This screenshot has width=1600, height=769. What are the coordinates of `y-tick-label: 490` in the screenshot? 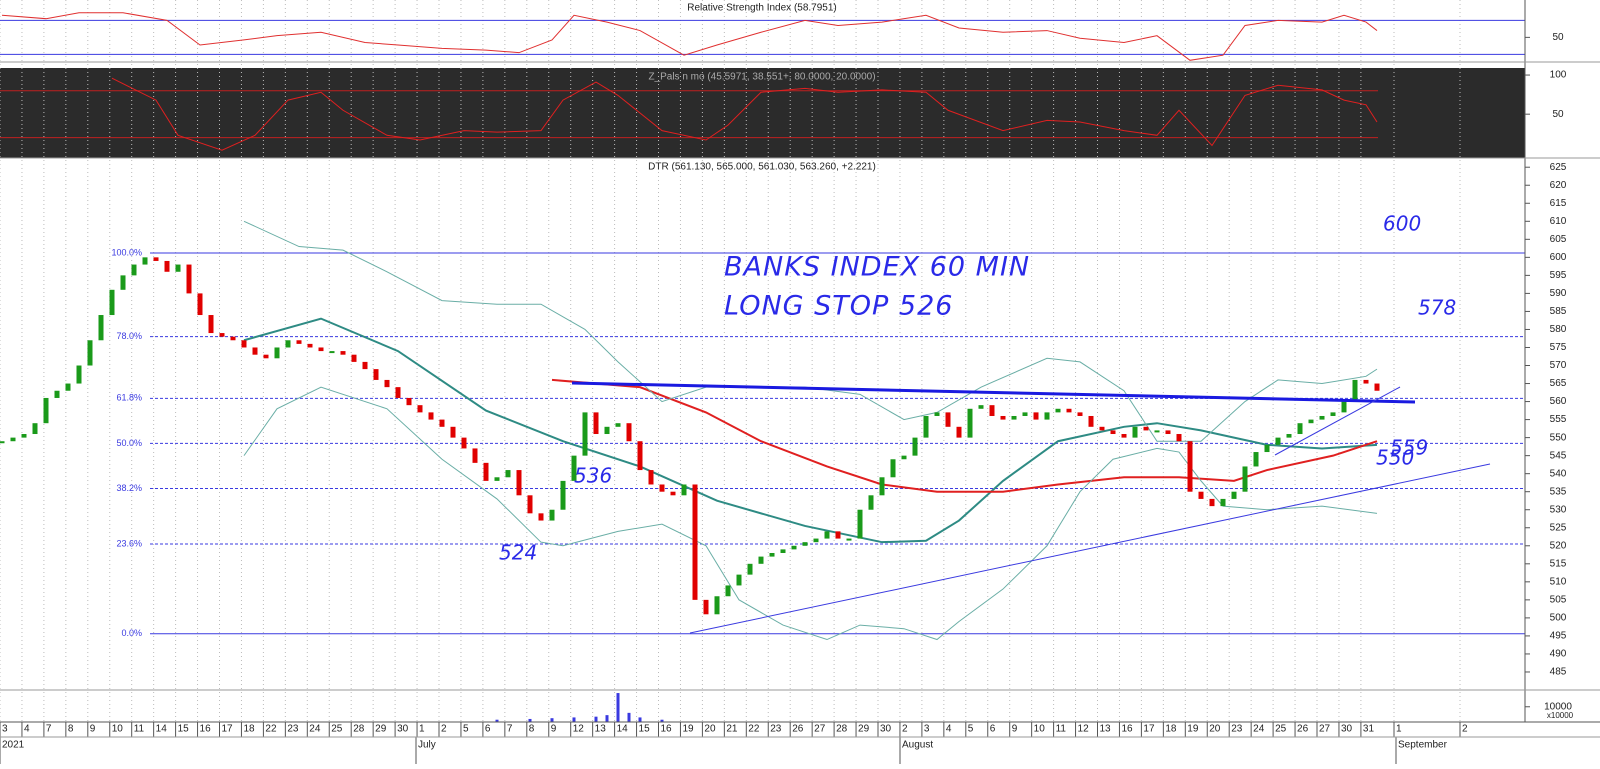 It's located at (1558, 654).